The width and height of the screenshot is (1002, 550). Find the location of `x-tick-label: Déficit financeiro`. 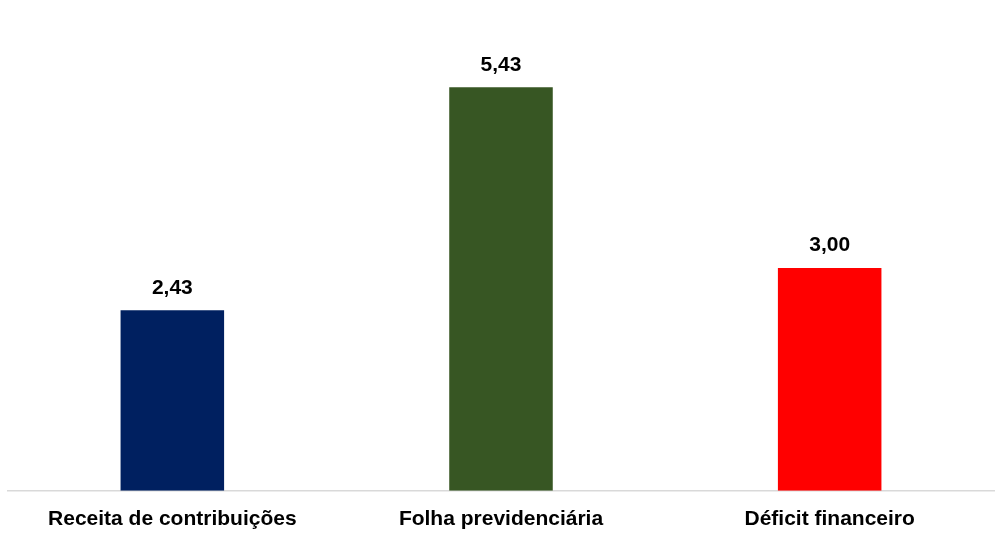

x-tick-label: Déficit financeiro is located at coordinates (829, 518).